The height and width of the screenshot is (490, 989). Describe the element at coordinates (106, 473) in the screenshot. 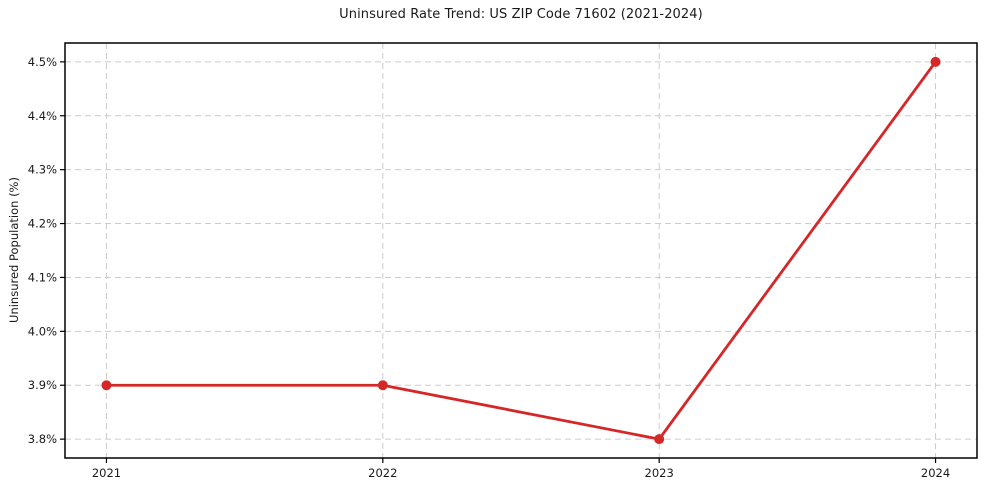

I see `x-tick-label: 2021` at that location.